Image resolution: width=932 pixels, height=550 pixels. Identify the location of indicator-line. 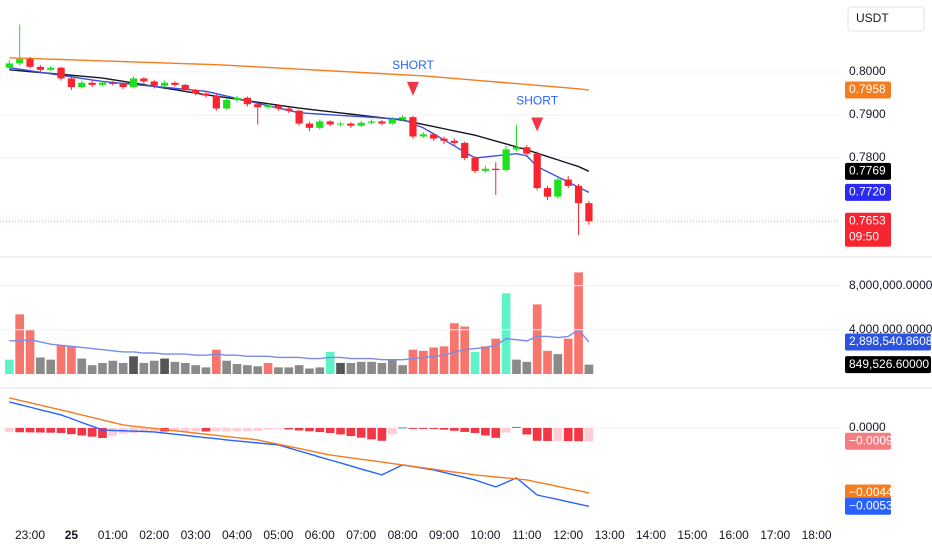
(299, 445).